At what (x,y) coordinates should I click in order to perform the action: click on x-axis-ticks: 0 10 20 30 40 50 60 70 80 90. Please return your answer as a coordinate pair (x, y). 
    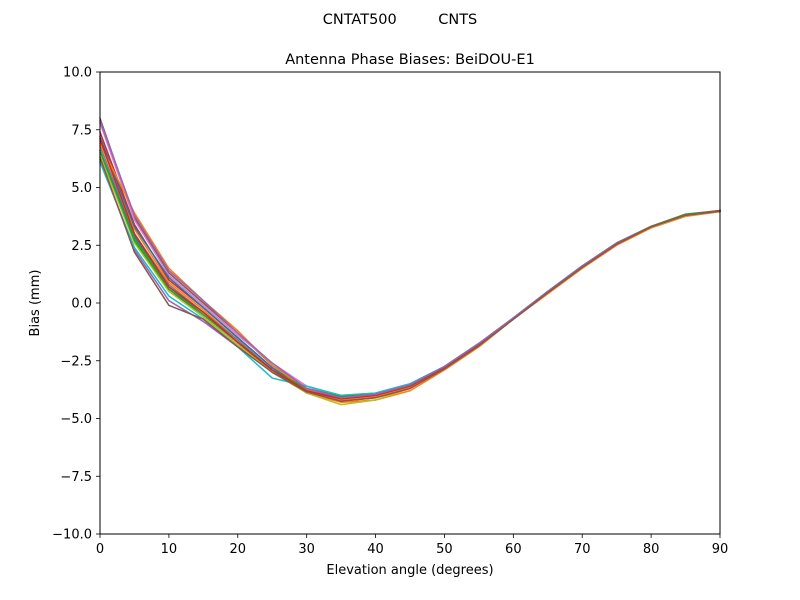
    Looking at the image, I should click on (412, 545).